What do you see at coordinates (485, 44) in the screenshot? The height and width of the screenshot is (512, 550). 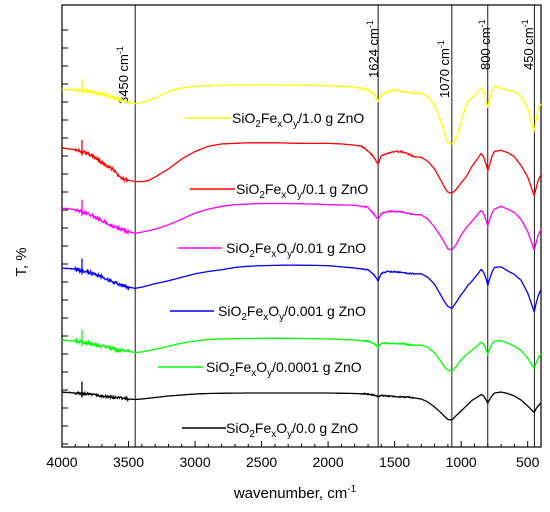 I see `reference-label-800: 800 cm-1` at bounding box center [485, 44].